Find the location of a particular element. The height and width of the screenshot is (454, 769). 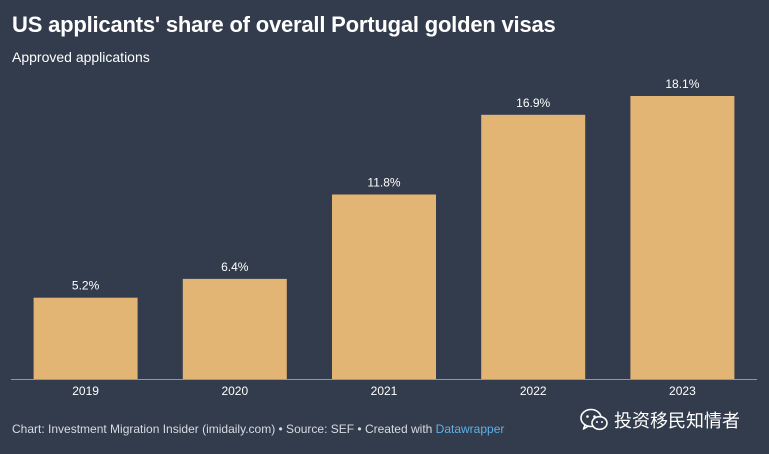

bar-2023 is located at coordinates (682, 237).